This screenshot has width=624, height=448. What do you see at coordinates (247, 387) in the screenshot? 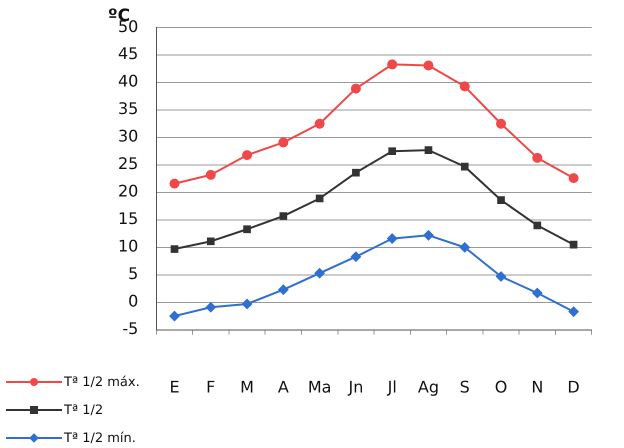
I see `x-tick-label: M` at bounding box center [247, 387].